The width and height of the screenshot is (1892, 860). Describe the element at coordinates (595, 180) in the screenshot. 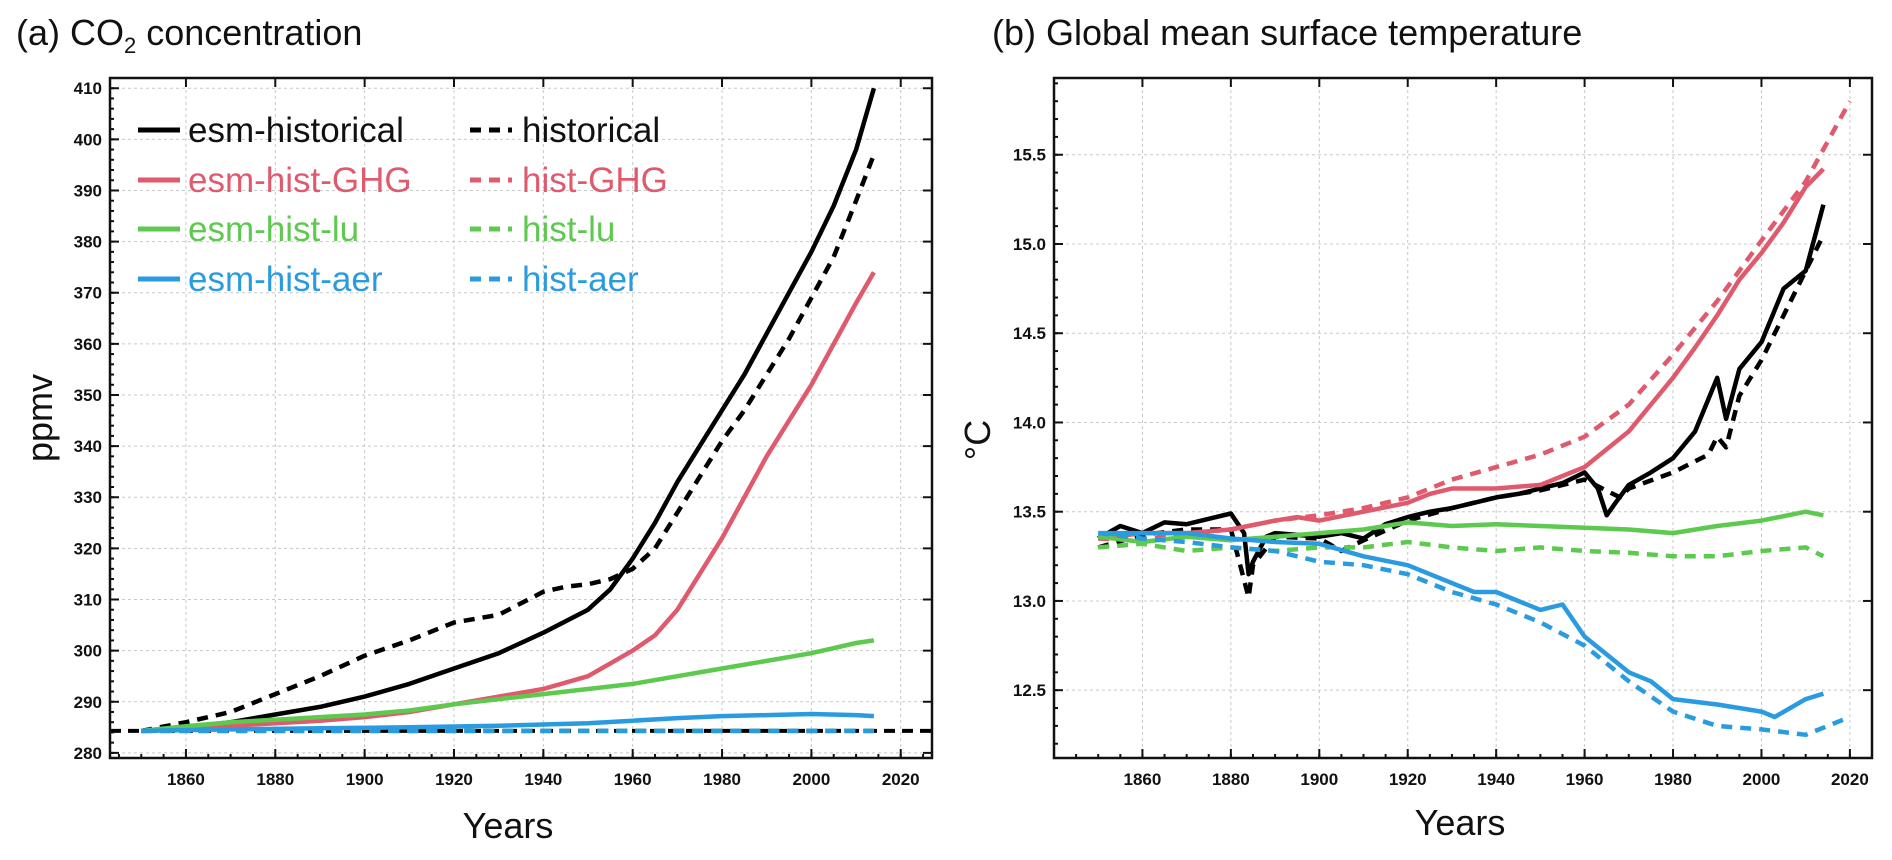

I see `legend-label-hist-ghg: hist-GHG` at that location.